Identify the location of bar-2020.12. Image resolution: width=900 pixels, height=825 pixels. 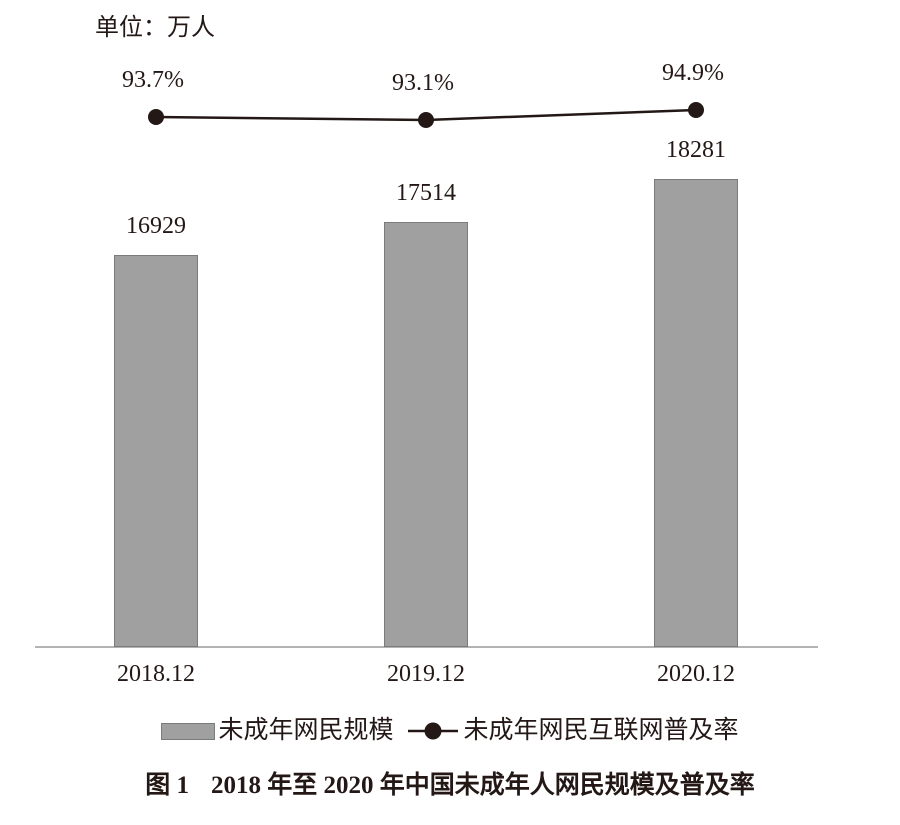
(696, 413).